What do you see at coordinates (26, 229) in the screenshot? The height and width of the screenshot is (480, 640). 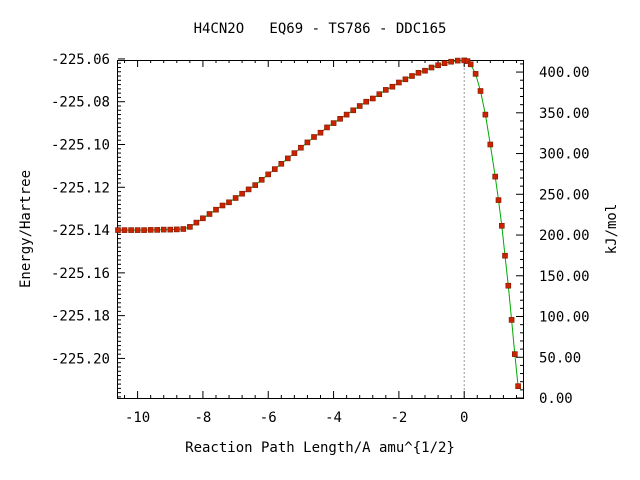 I see `y-axis-label: Energy/Hartree` at bounding box center [26, 229].